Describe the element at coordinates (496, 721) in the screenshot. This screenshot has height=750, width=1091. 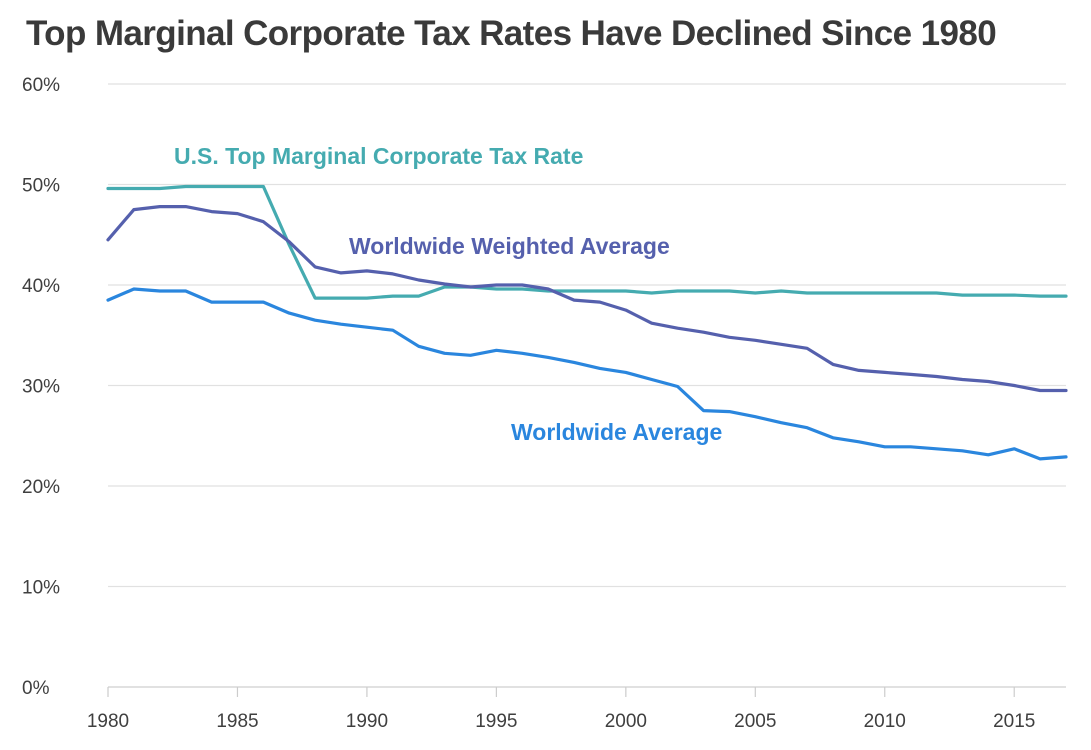
I see `x-tick-label: 1995` at that location.